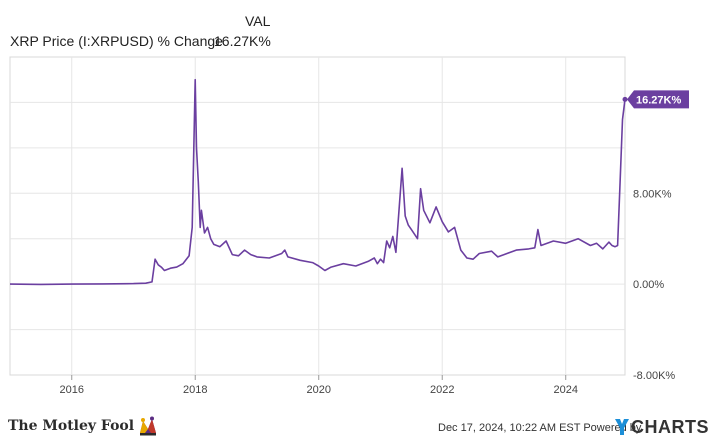 Image resolution: width=720 pixels, height=441 pixels. I want to click on x-tick-label: 2020, so click(318, 390).